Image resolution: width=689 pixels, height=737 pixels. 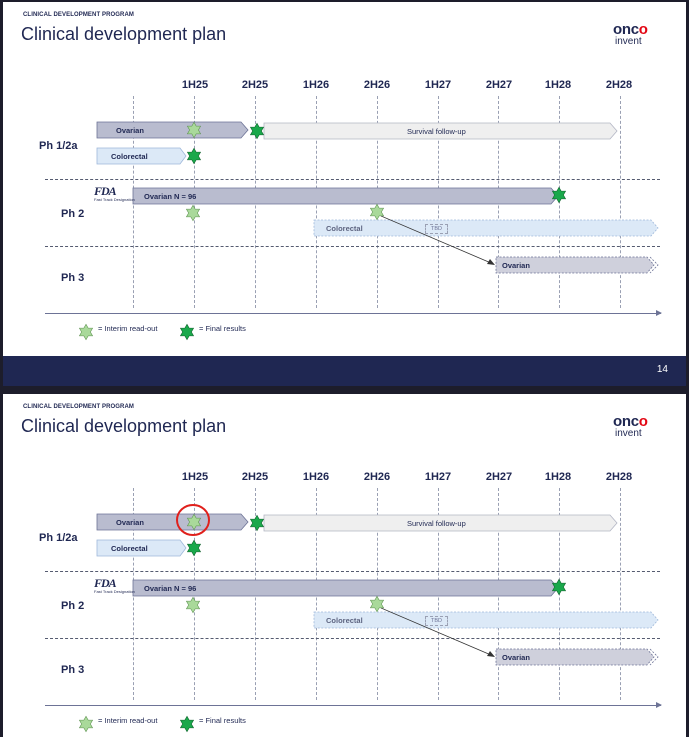 I want to click on highlight-circle, so click(x=193, y=520).